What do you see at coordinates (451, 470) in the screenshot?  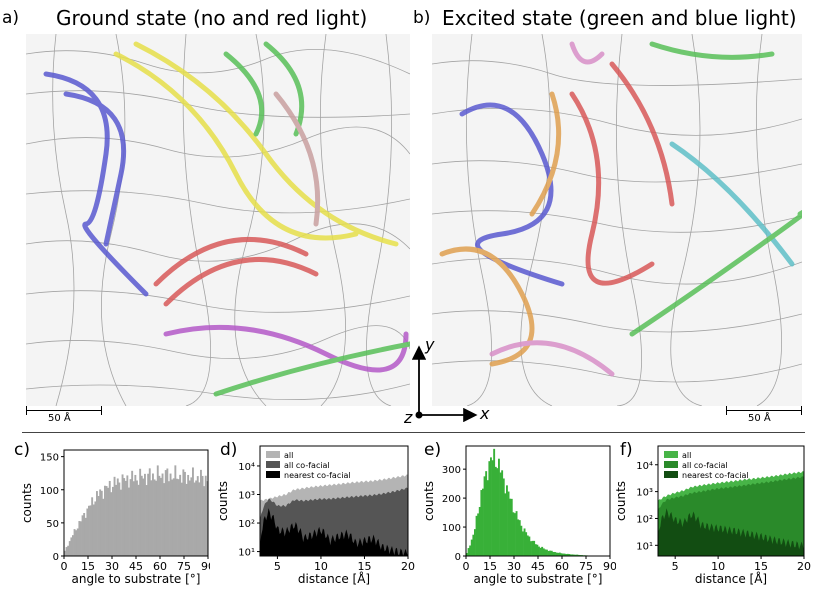 I see `y-tick-label: 300` at bounding box center [451, 470].